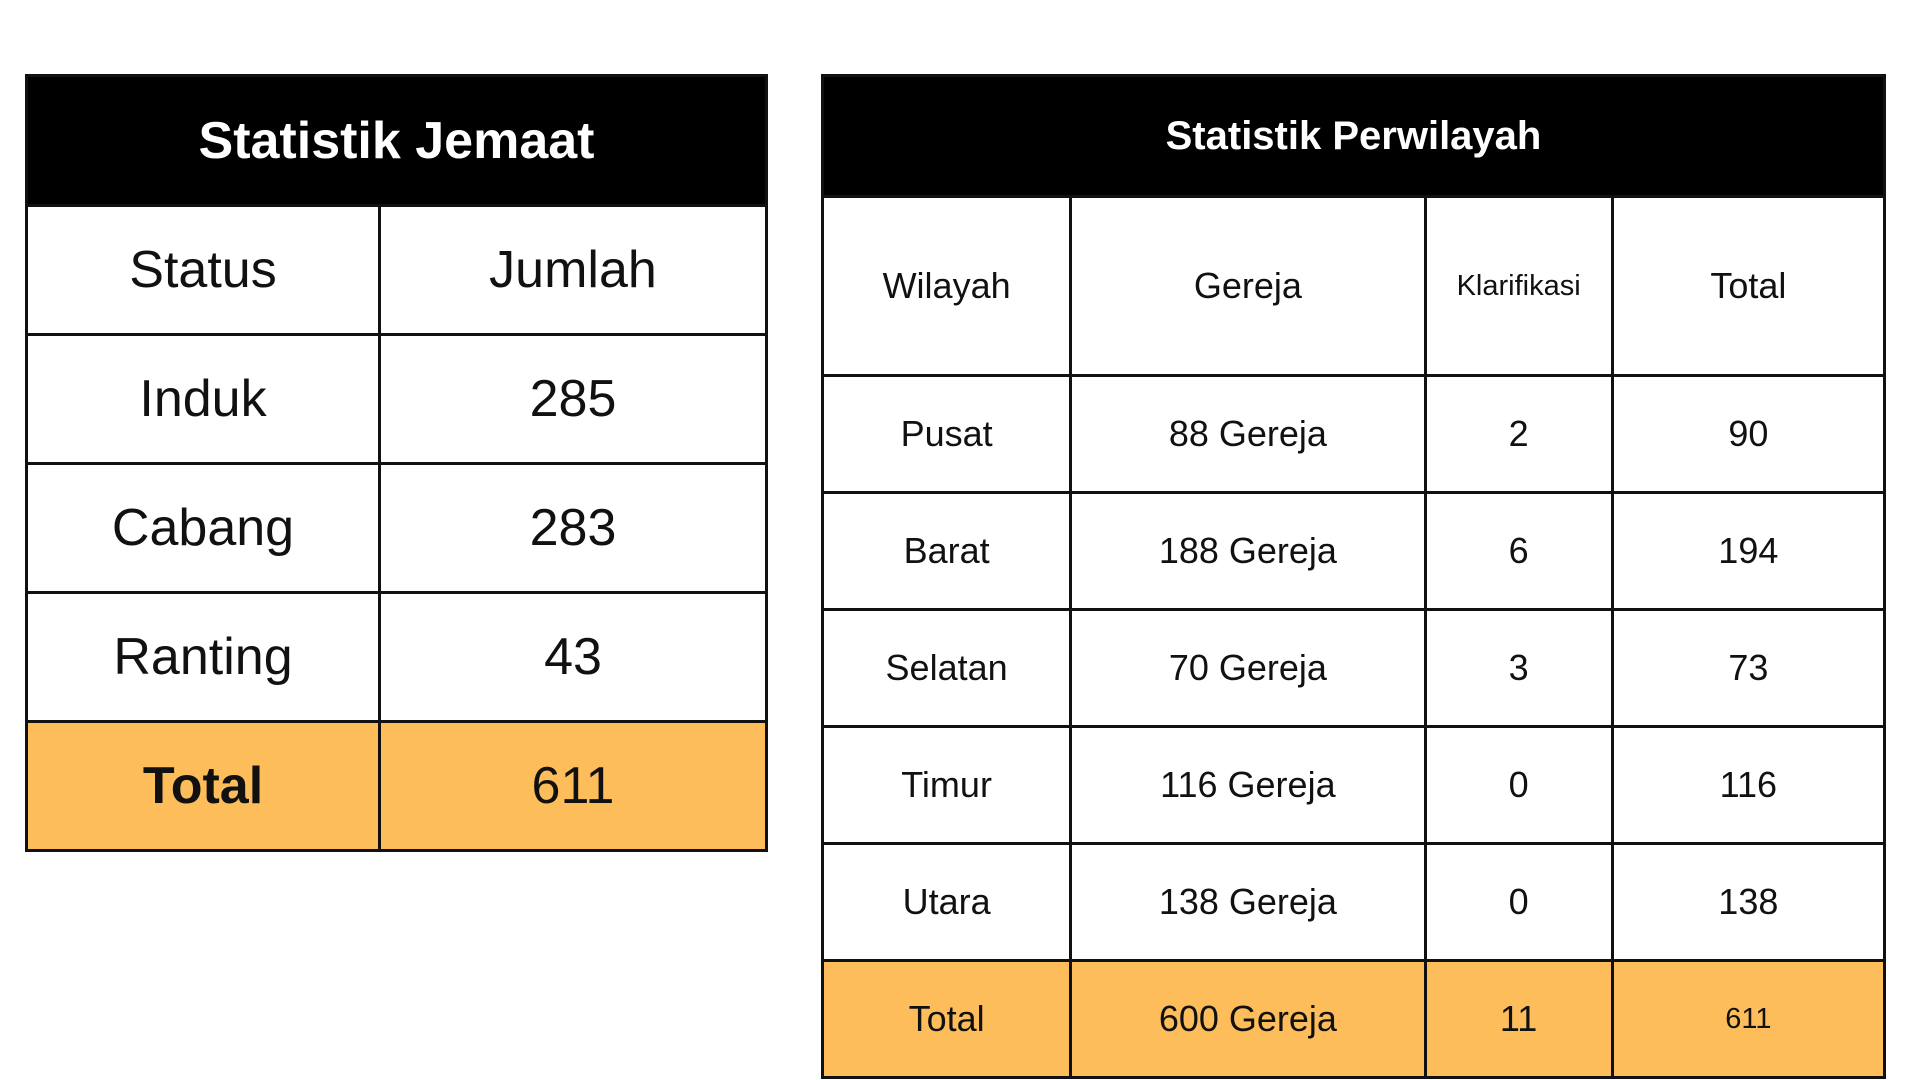  I want to click on table-row: Selatan 70 Gereja 3 73, so click(1353, 668).